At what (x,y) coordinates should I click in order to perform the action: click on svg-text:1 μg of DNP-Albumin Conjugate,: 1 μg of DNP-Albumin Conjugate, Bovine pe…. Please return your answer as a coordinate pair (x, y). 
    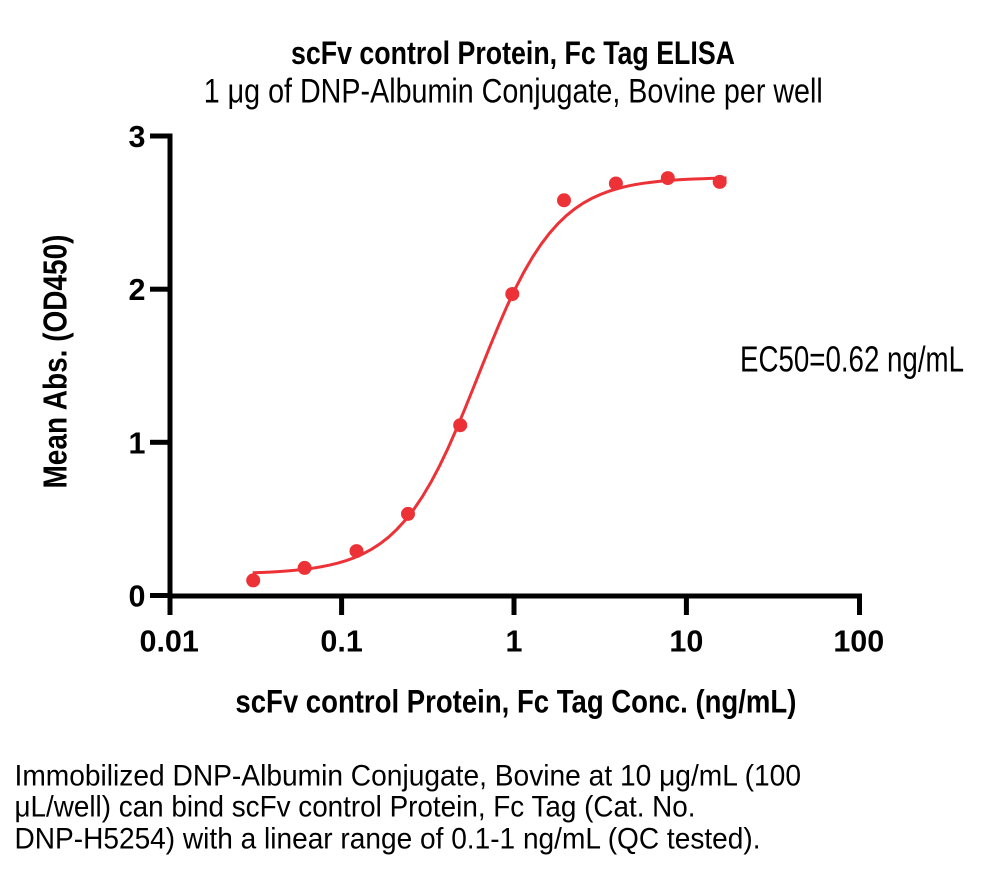
    Looking at the image, I should click on (513, 92).